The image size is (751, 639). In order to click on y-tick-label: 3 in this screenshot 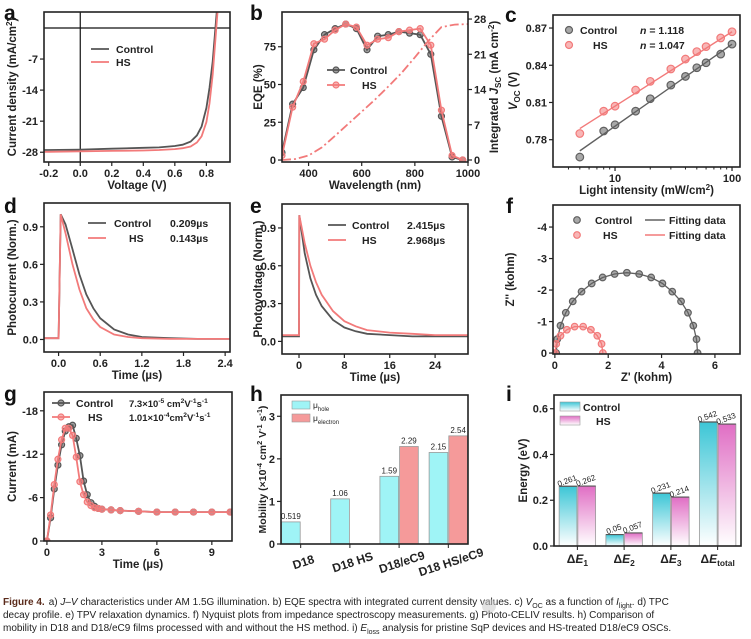, I will do `click(272, 417)`.